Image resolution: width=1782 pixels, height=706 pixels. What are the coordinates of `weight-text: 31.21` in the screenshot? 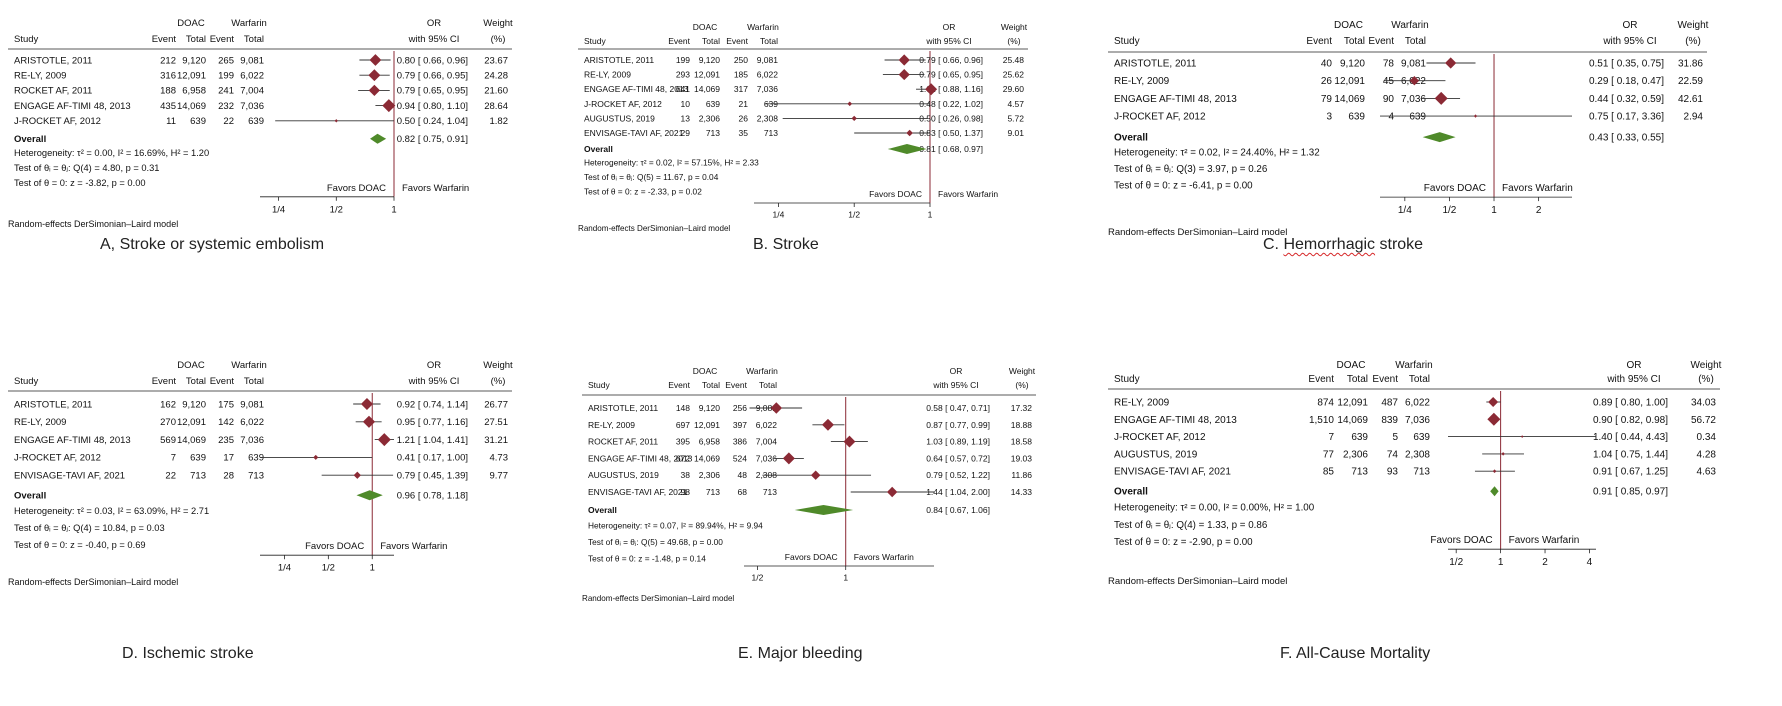 It's located at (496, 440).